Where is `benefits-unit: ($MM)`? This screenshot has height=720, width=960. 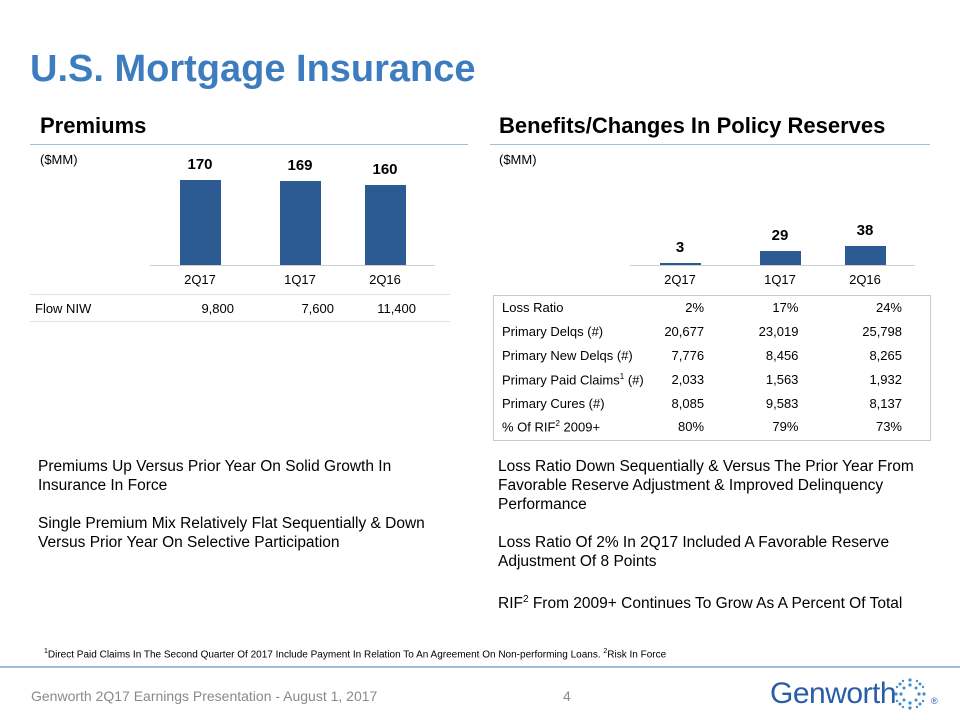
benefits-unit: ($MM) is located at coordinates (518, 159).